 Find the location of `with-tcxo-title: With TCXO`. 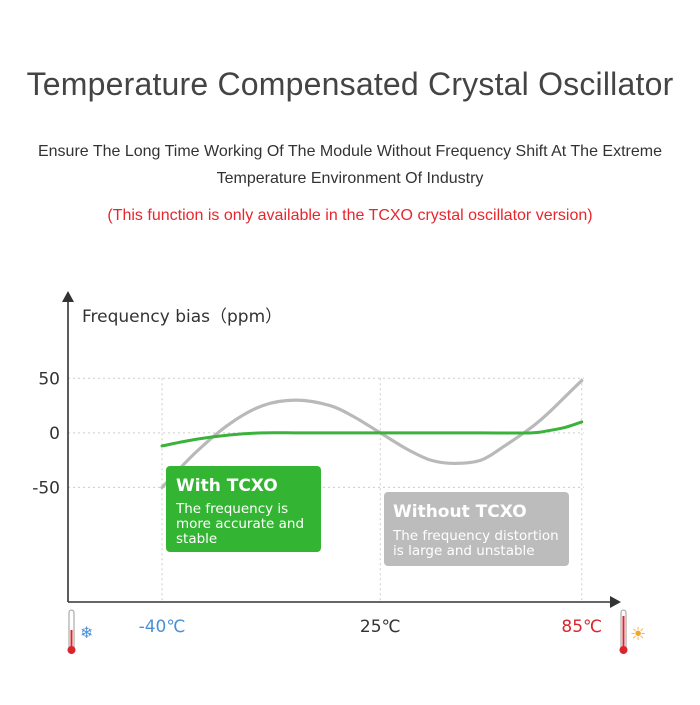

with-tcxo-title: With TCXO is located at coordinates (227, 486).